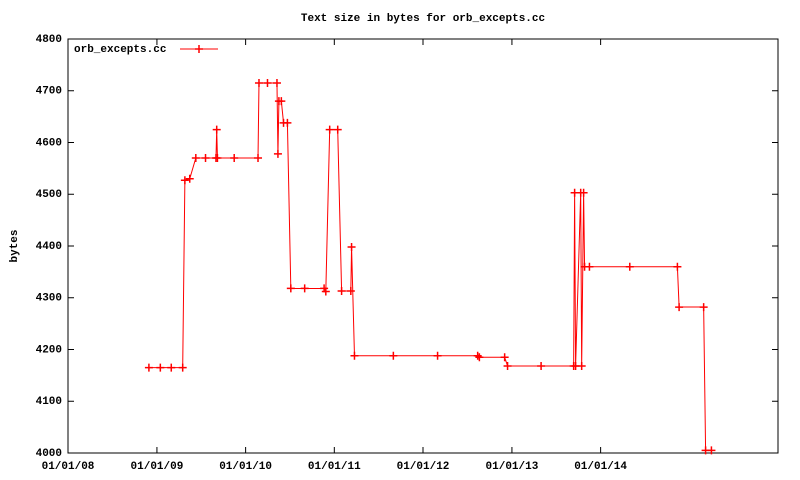 This screenshot has height=480, width=800. I want to click on legend-marker, so click(199, 49).